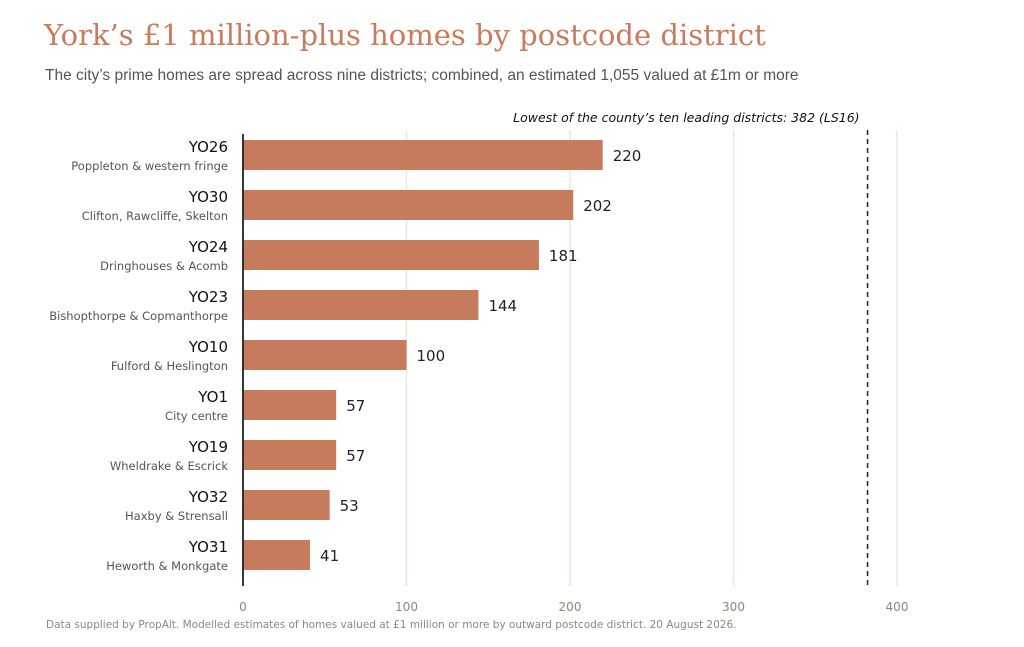 This screenshot has height=647, width=1024. What do you see at coordinates (208, 347) in the screenshot?
I see `category-code-label: YO10` at bounding box center [208, 347].